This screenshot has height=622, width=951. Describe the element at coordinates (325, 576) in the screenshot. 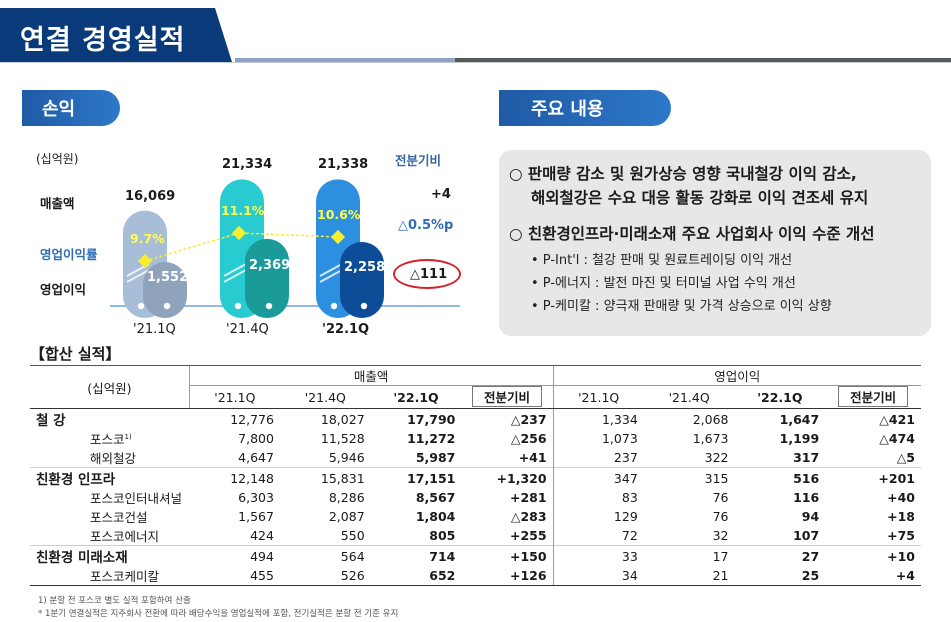

I see `table-cell: 526` at that location.